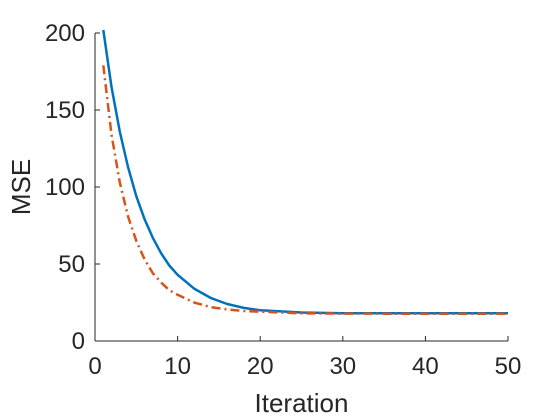 The width and height of the screenshot is (560, 420). I want to click on y-axis-label: MSE, so click(21, 187).